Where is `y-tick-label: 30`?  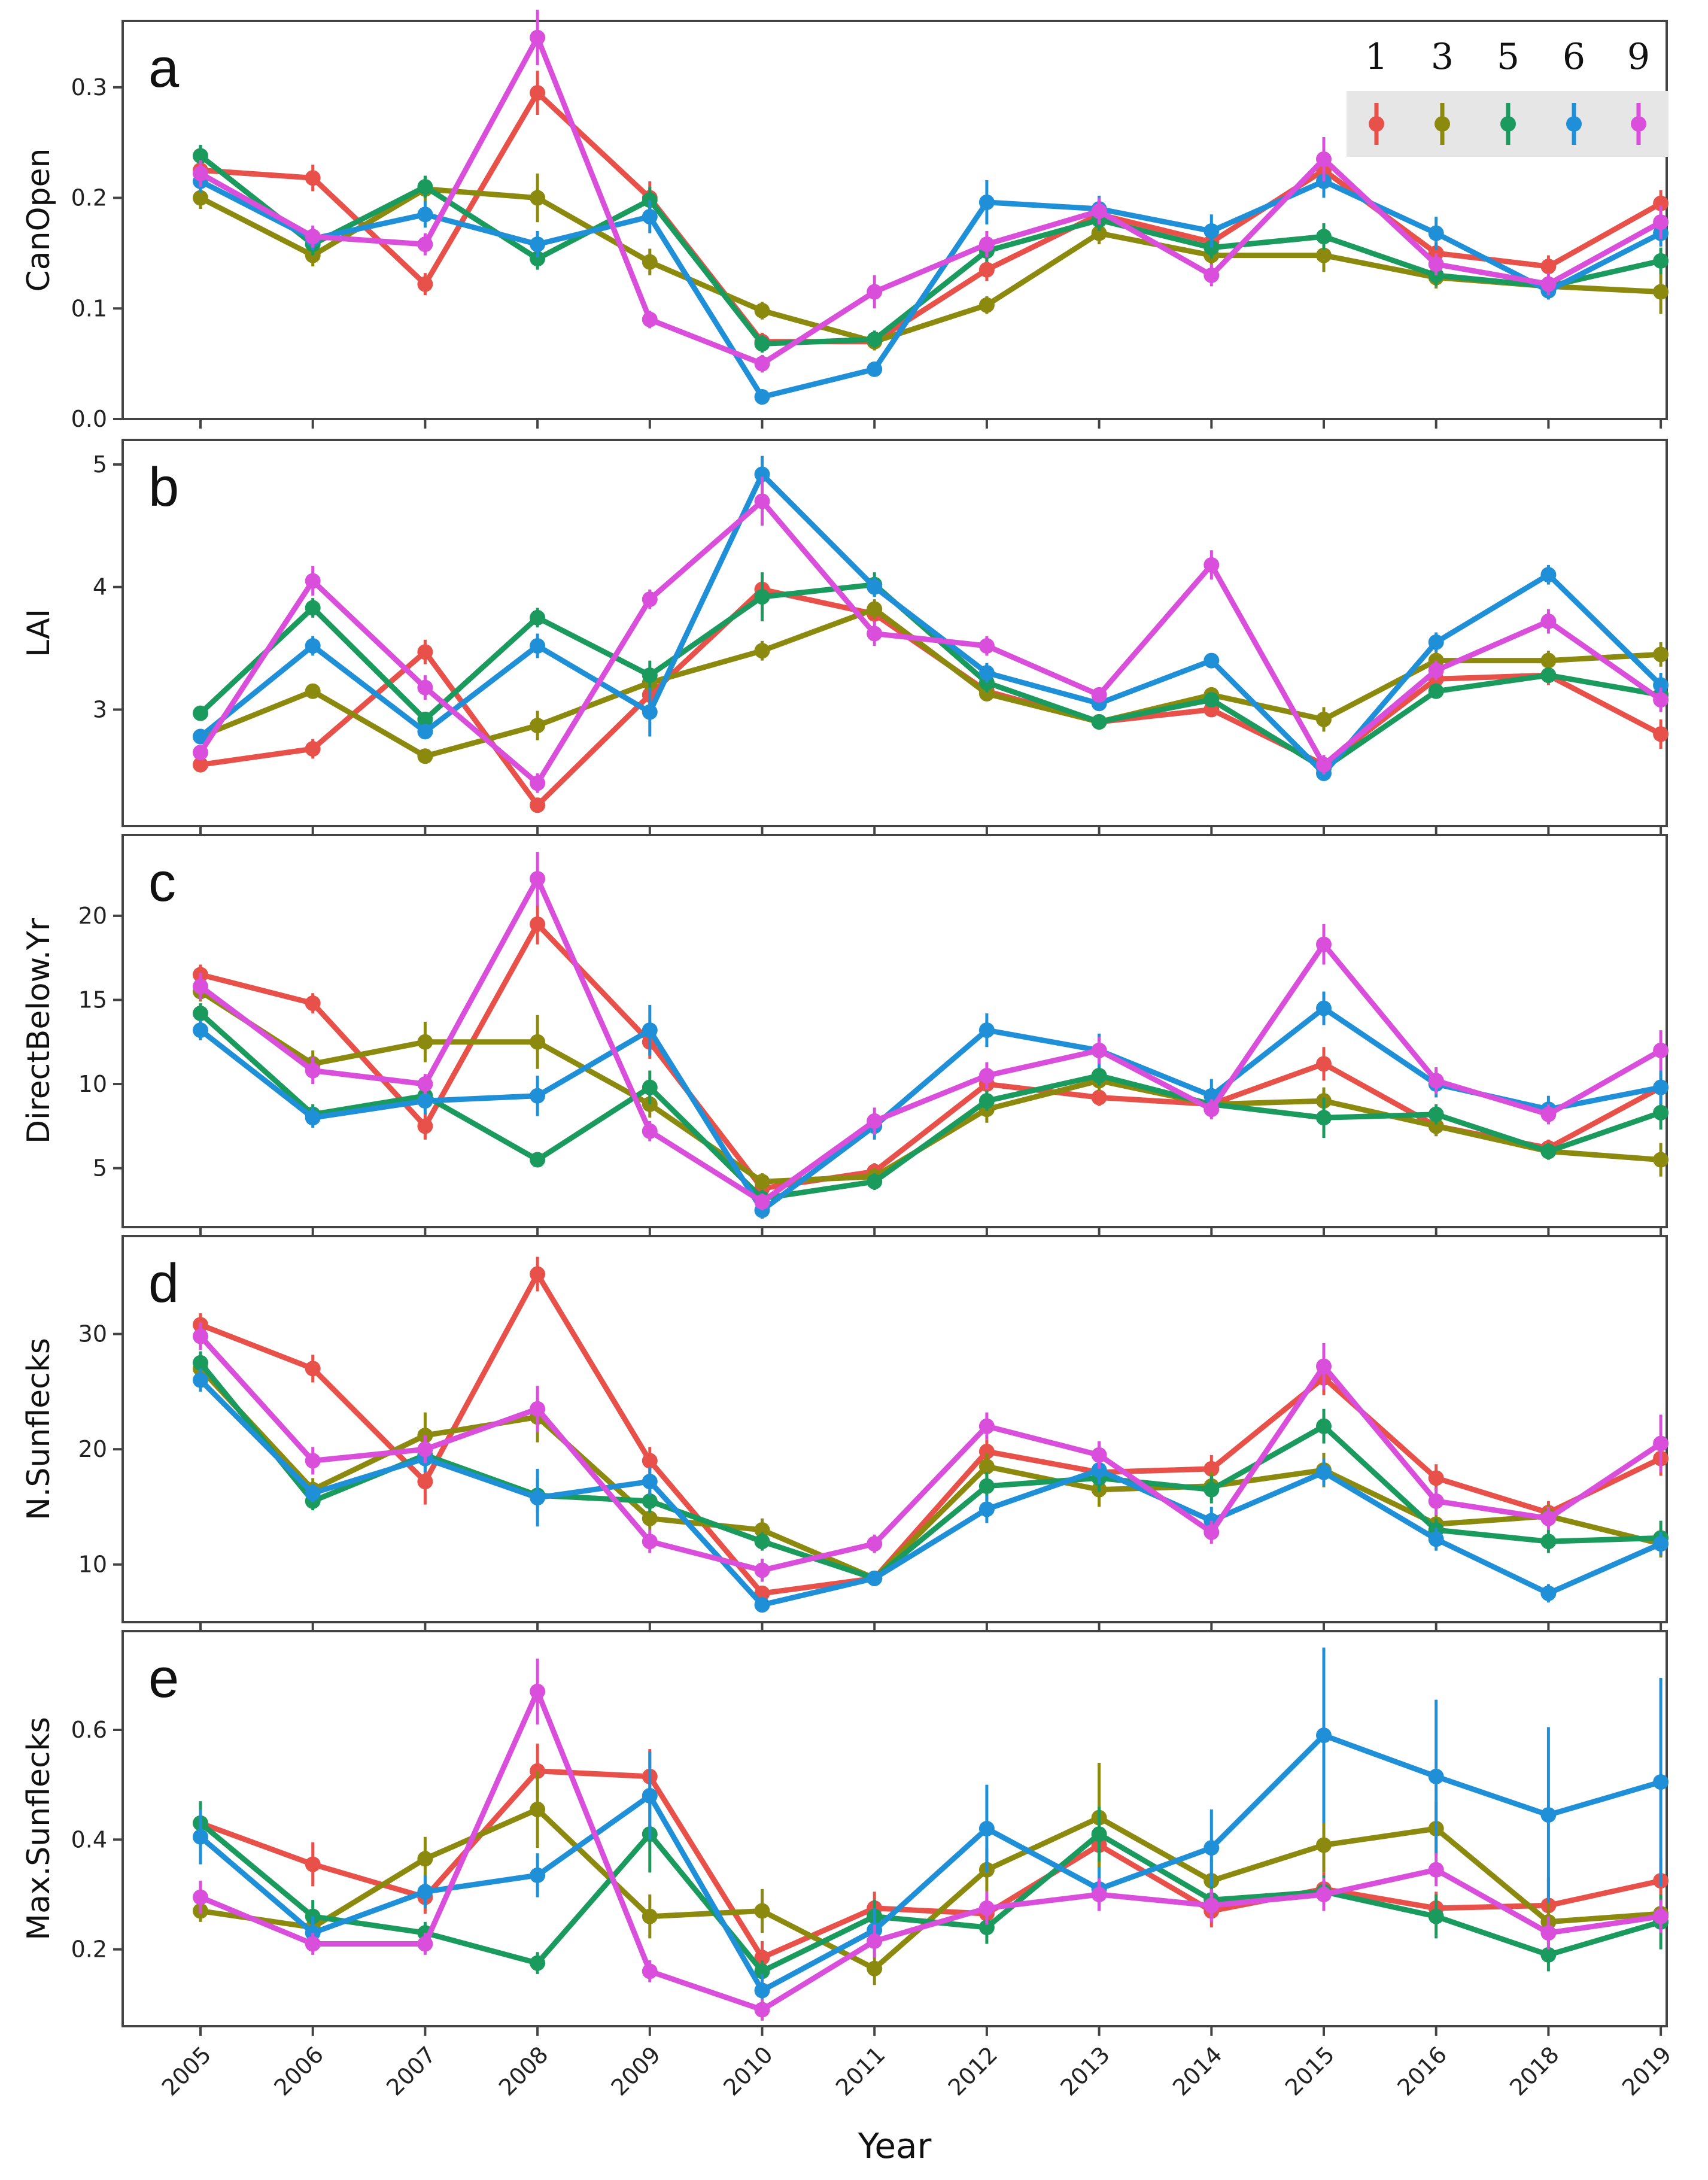
y-tick-label: 30 is located at coordinates (93, 1334).